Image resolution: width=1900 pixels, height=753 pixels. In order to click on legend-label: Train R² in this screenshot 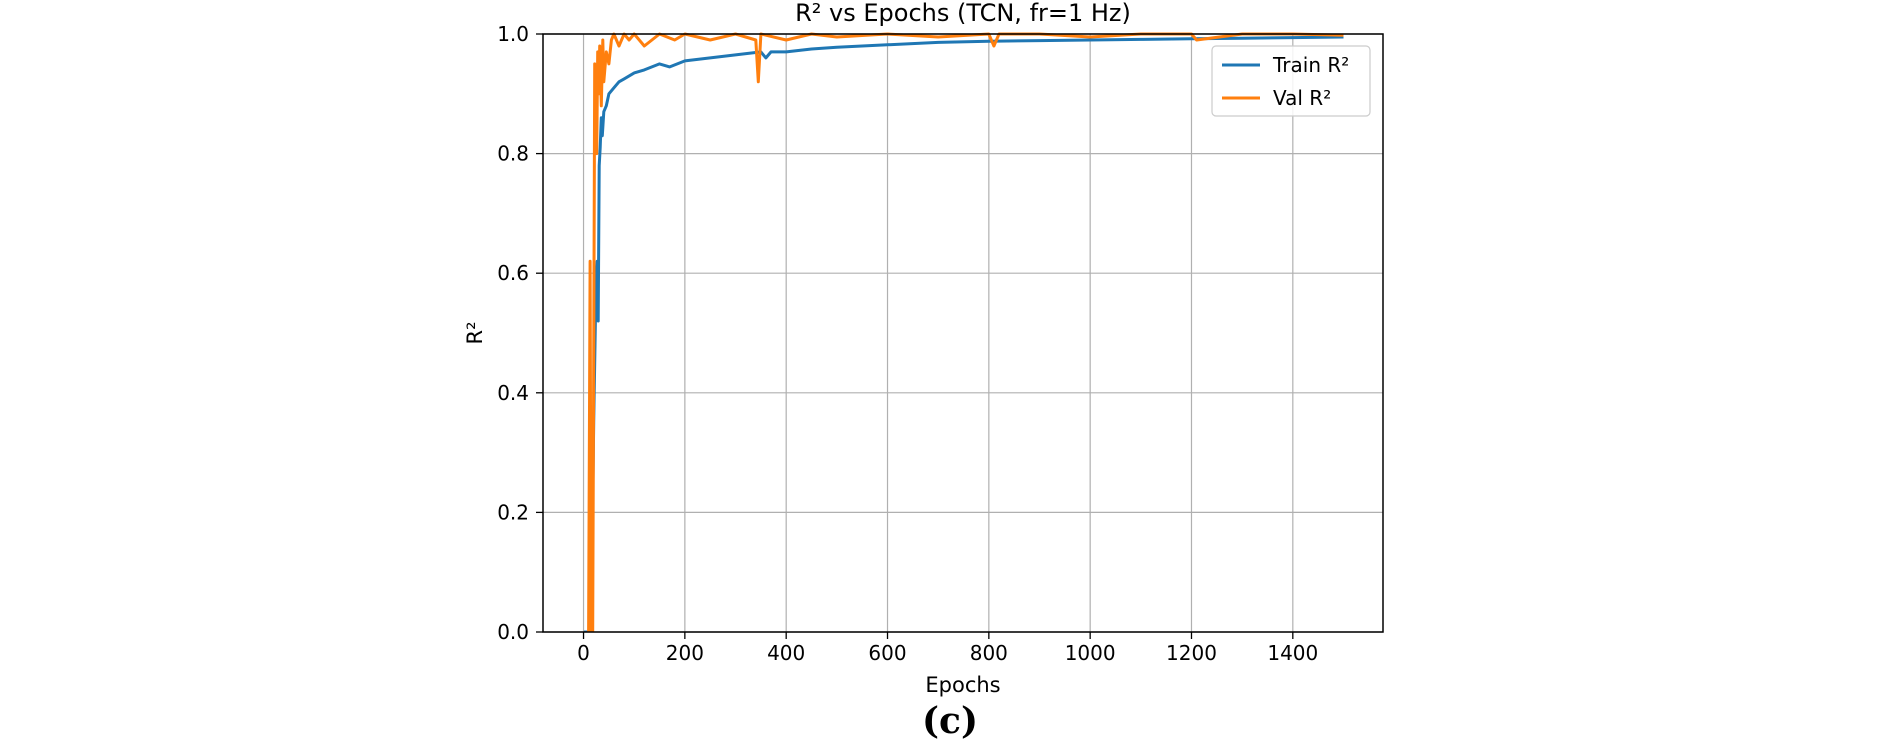, I will do `click(1310, 65)`.